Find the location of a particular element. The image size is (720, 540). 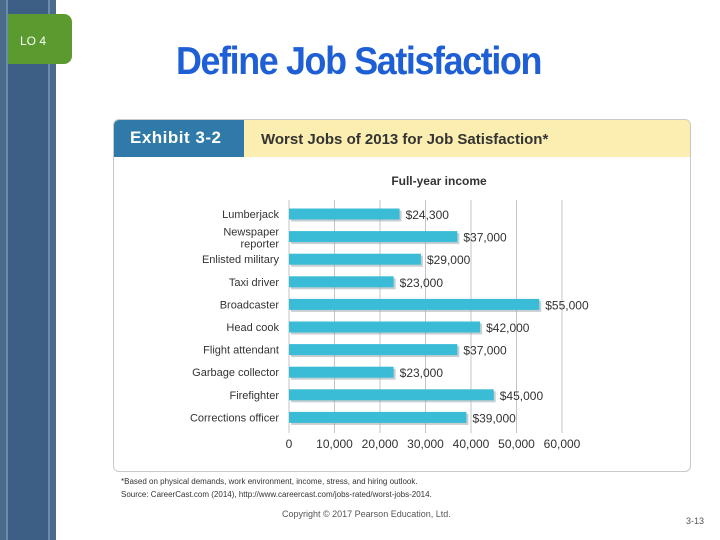

exhibit-tab: Exhibit 3-2 is located at coordinates (179, 138).